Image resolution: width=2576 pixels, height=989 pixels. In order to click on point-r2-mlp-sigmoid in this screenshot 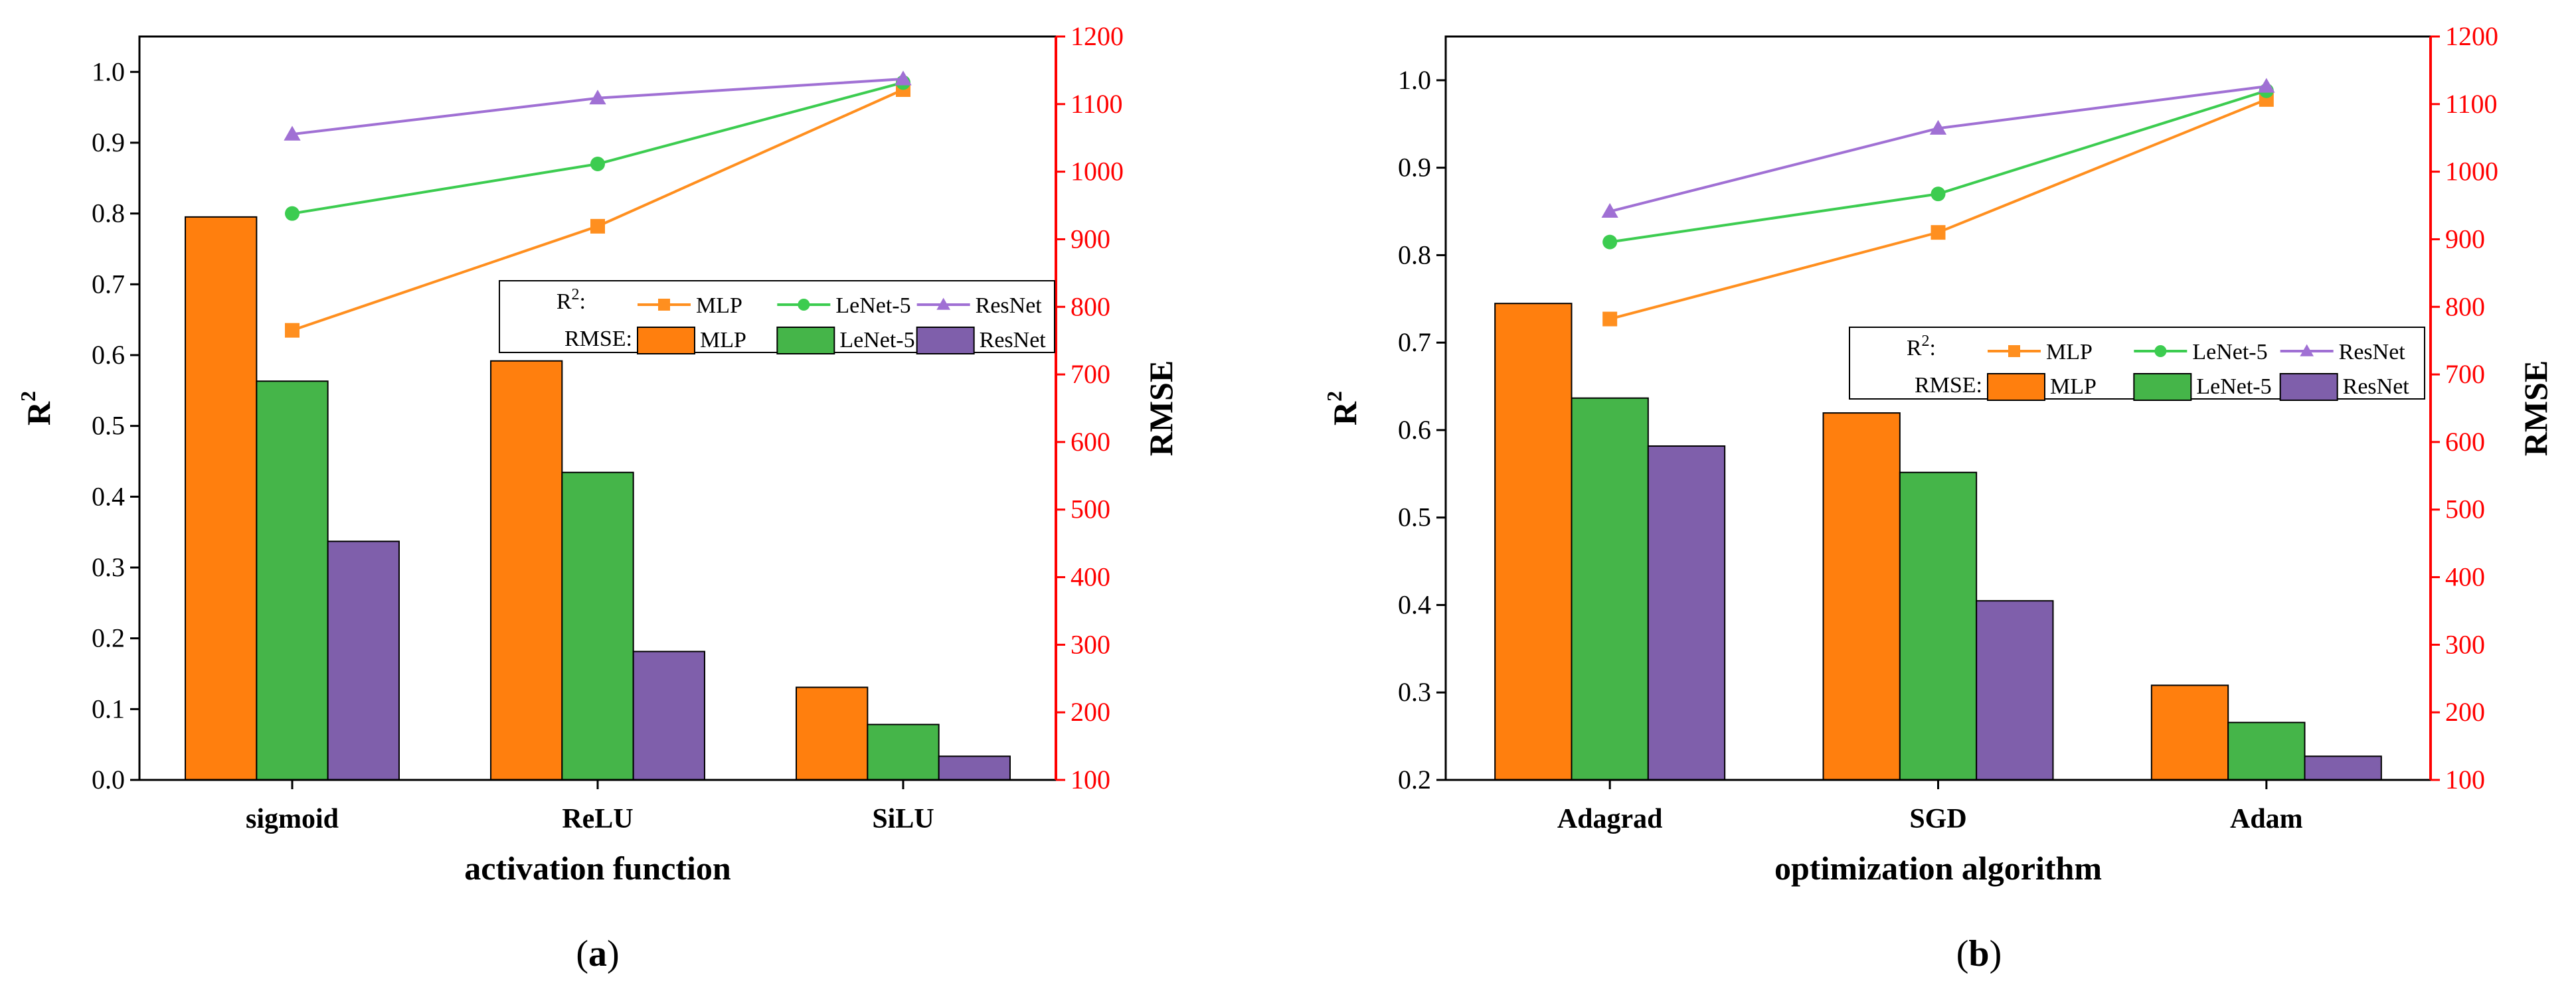, I will do `click(292, 330)`.